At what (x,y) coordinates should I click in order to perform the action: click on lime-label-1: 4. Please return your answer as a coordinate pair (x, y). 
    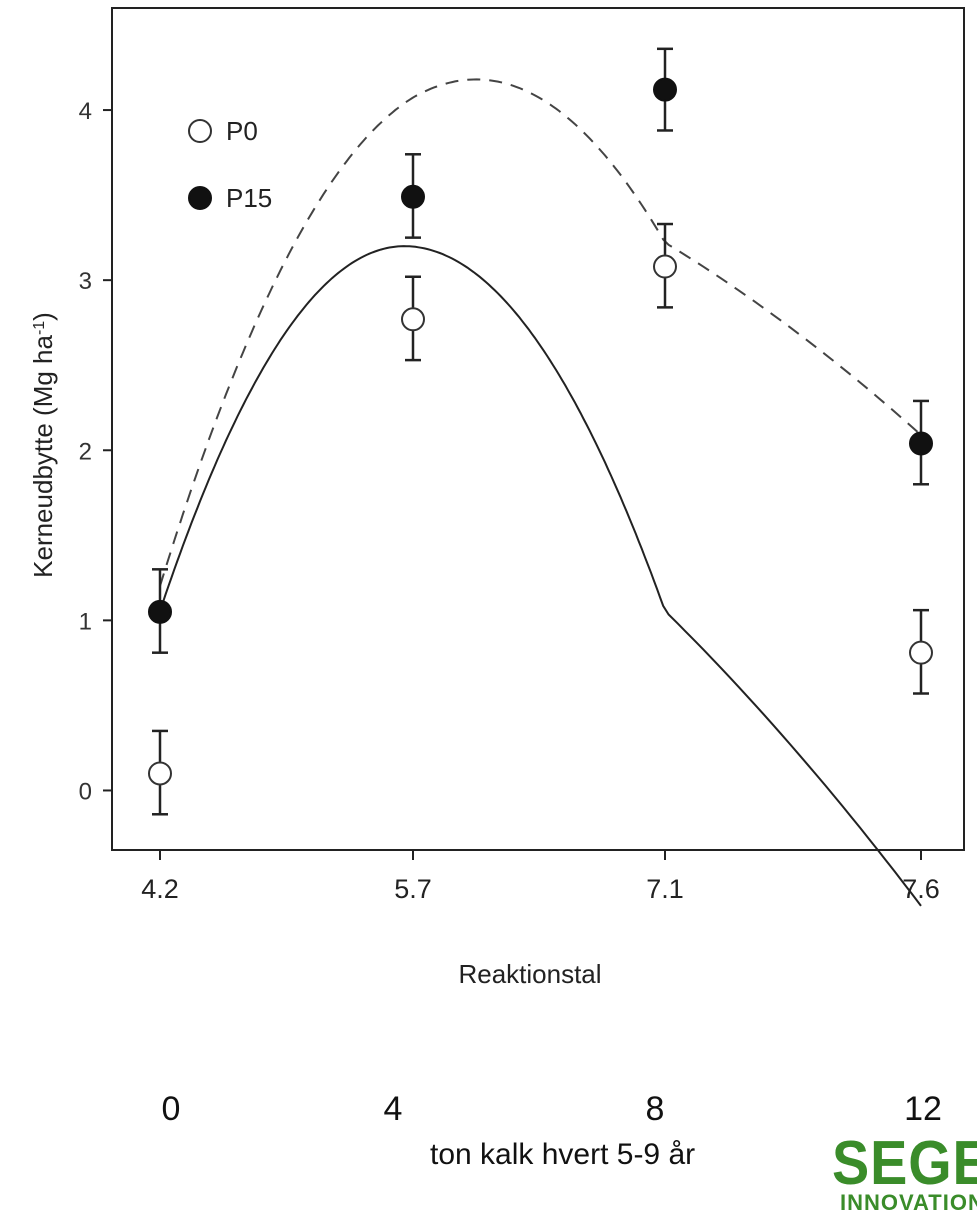
    Looking at the image, I should click on (393, 1109).